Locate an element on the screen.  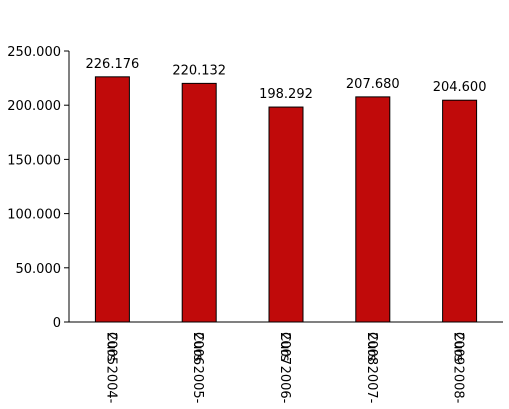
data-label: 226.176 is located at coordinates (113, 64).